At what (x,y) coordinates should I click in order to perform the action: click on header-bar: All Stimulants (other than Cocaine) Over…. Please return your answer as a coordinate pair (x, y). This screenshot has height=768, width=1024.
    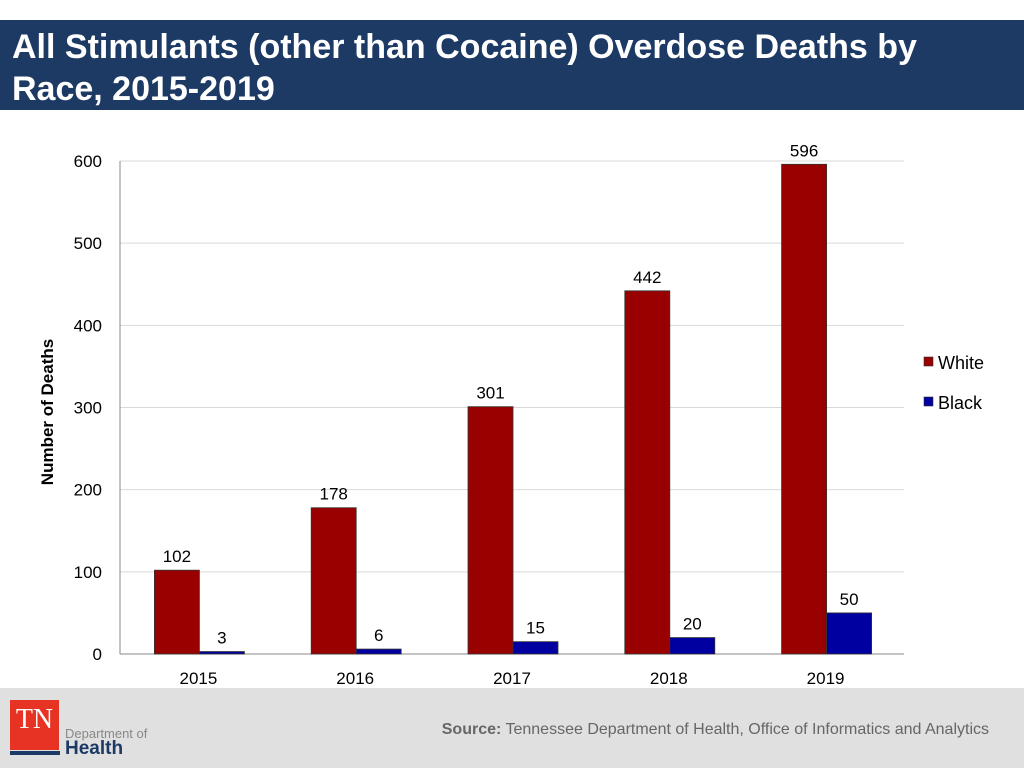
    Looking at the image, I should click on (512, 65).